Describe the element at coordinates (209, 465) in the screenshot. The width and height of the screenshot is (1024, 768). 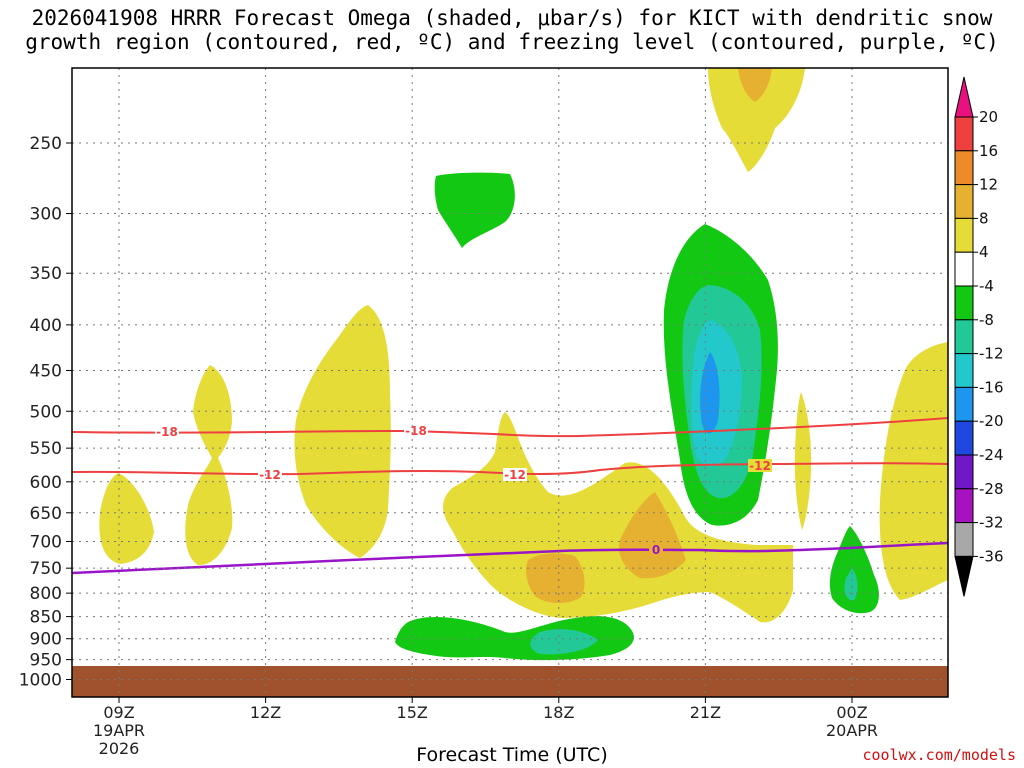
I see `omega-pos-11z` at that location.